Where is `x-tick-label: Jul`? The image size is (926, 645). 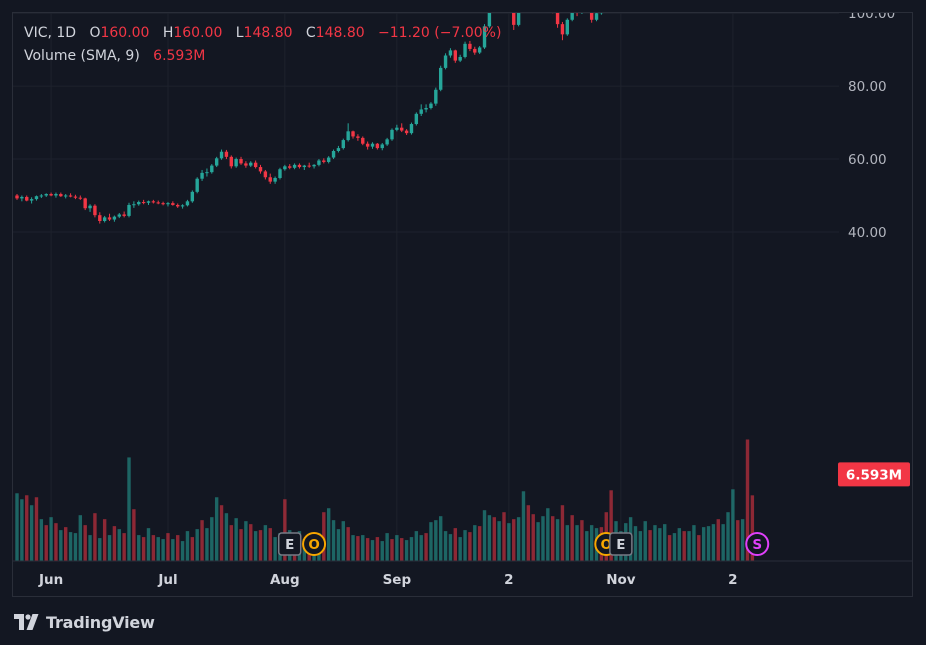 x-tick-label: Jul is located at coordinates (167, 580).